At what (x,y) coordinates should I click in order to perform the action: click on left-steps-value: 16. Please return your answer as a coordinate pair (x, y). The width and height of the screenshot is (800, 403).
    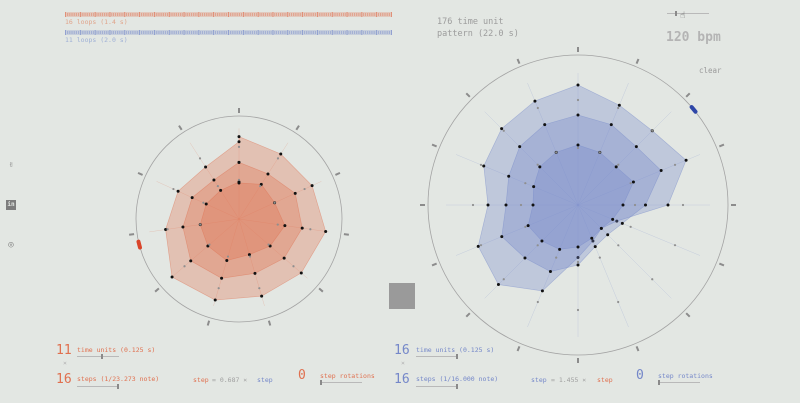
    Looking at the image, I should click on (64, 379).